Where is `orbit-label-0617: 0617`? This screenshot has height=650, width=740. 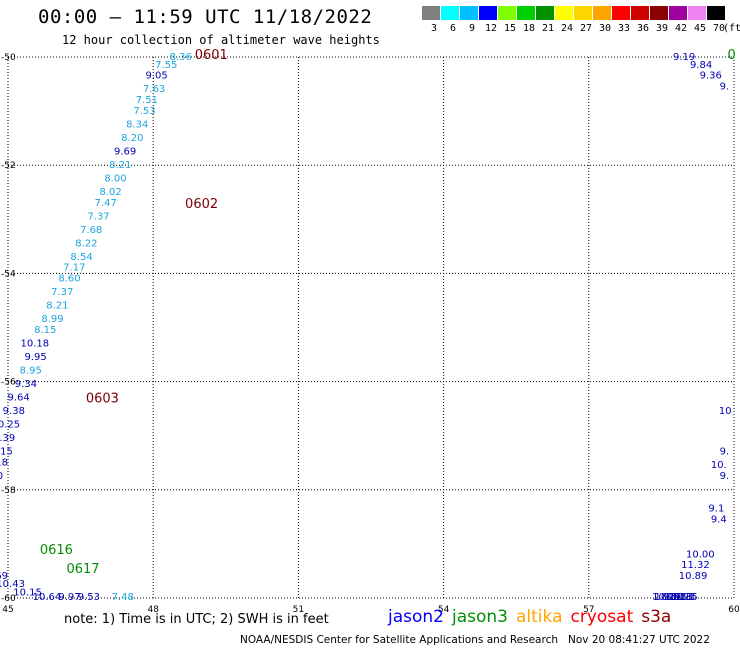
orbit-label-0617: 0617 is located at coordinates (82, 569).